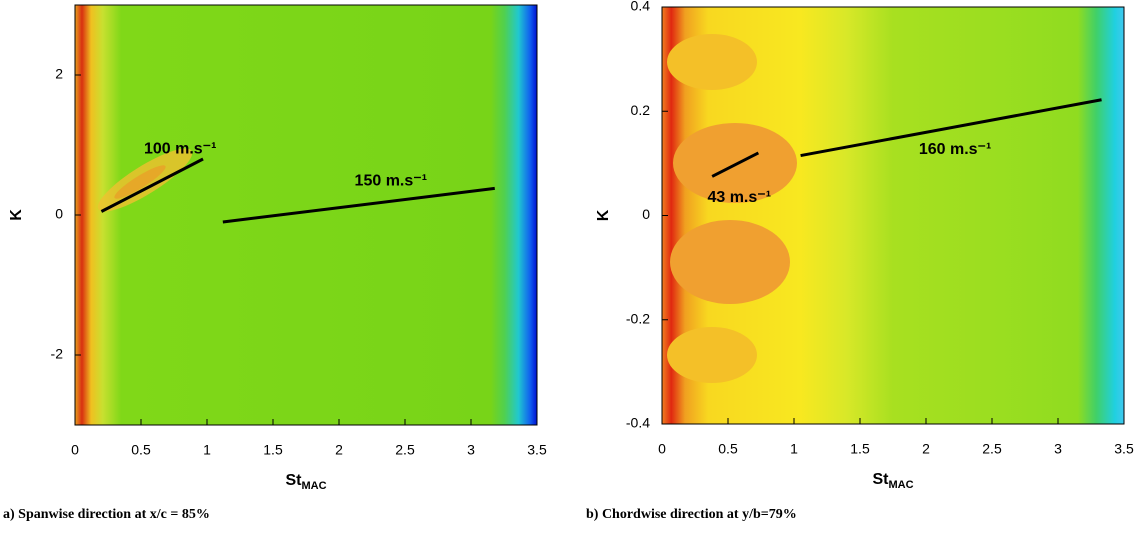  Describe the element at coordinates (691, 514) in the screenshot. I see `caption: b) Chordwise direction at y/b=79%` at that location.